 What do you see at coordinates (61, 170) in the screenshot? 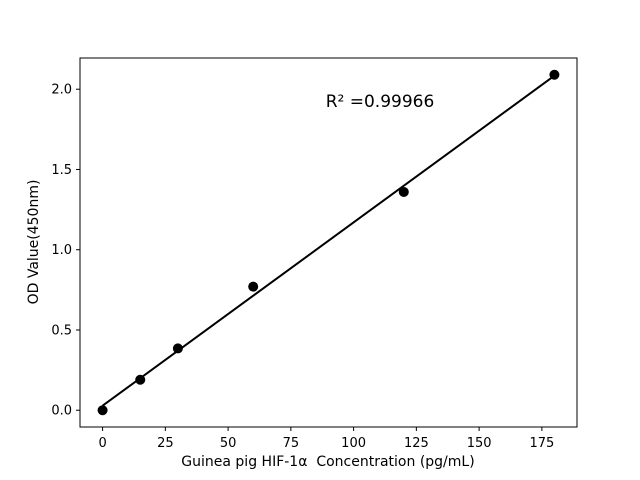
I see `y-tick-label: 1.5` at bounding box center [61, 170].